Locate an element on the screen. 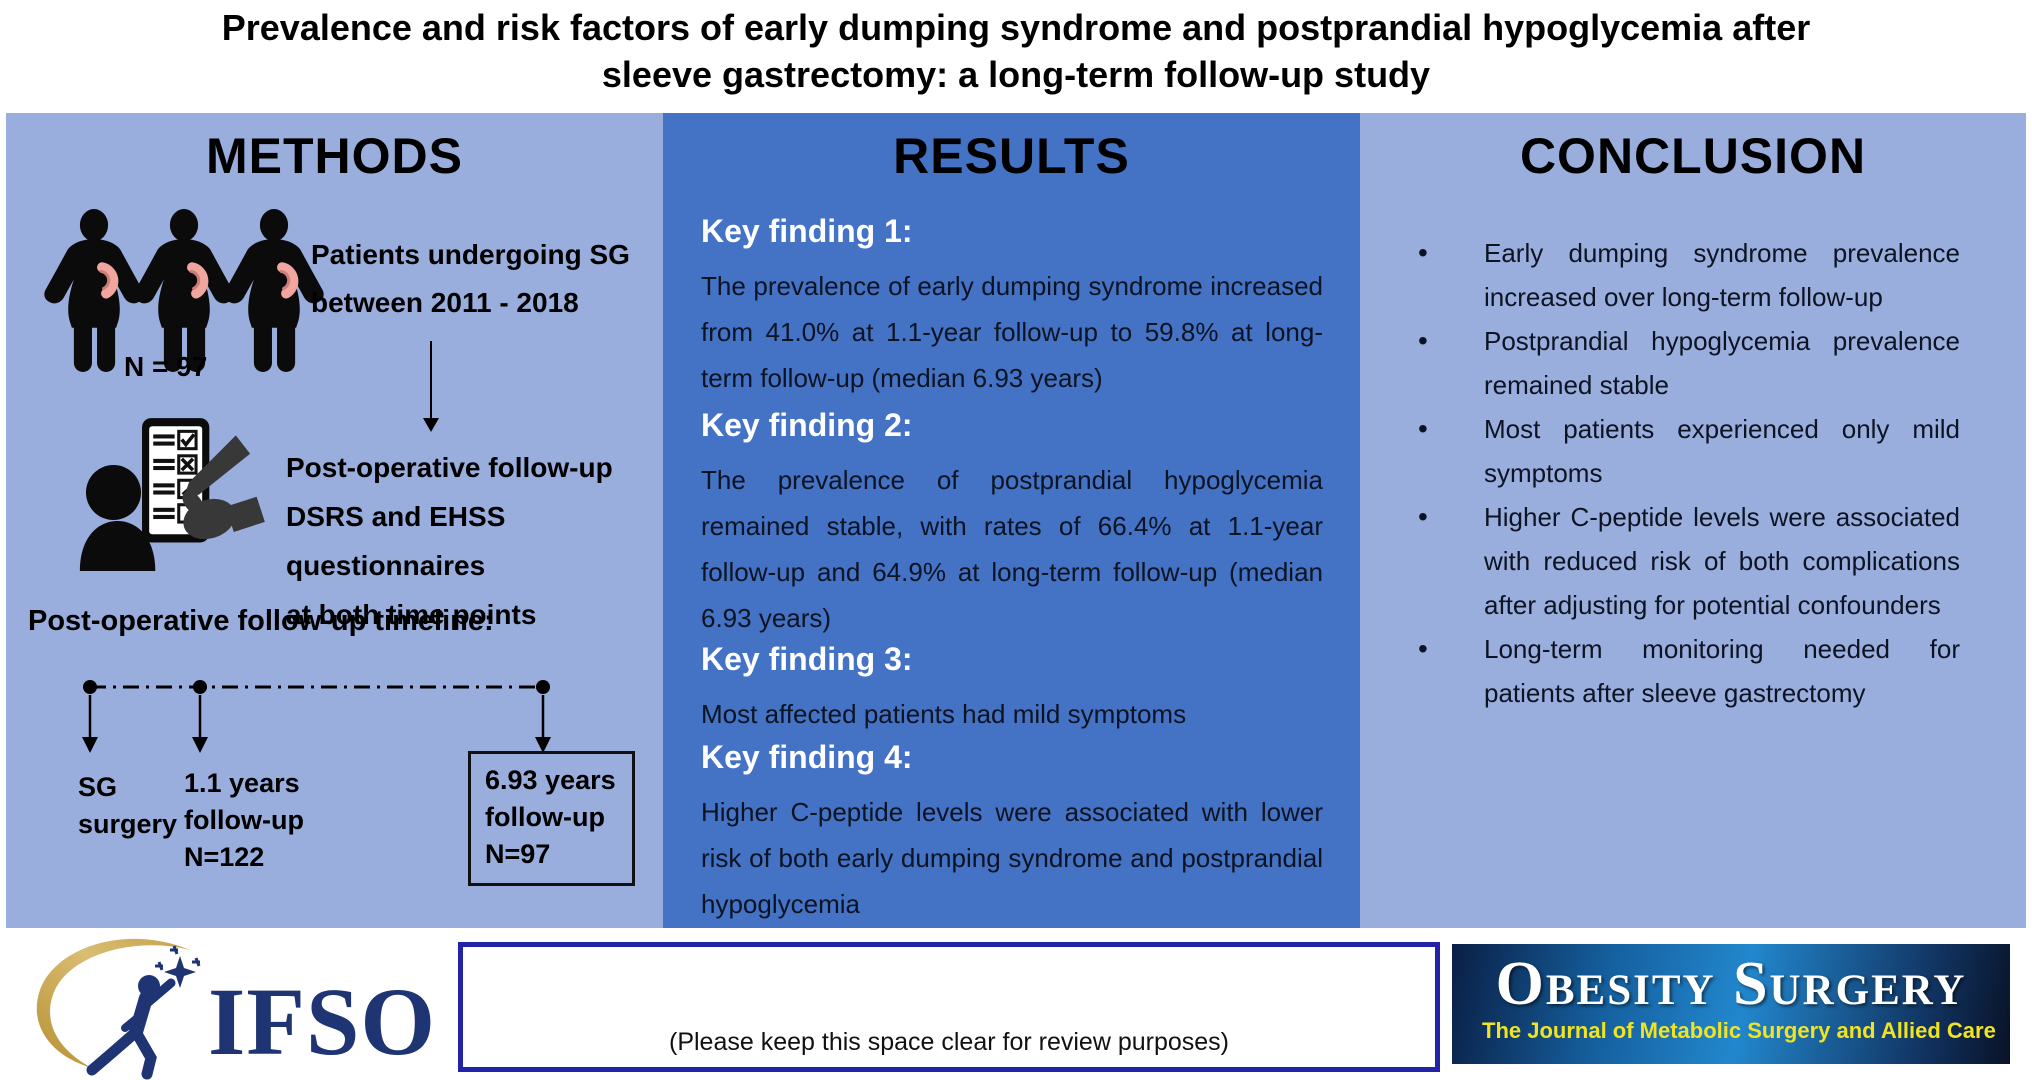 Image resolution: width=2032 pixels, height=1080 pixels. timeline-label-surgery: SG surgery is located at coordinates (127, 806).